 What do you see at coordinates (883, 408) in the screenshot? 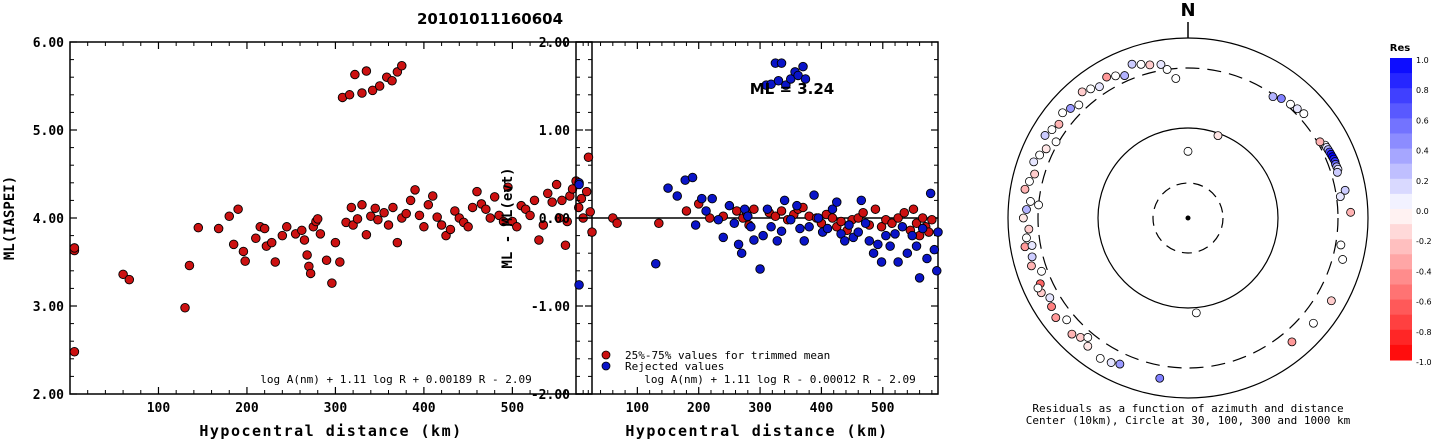
I see `middle-xtick-label: 500` at bounding box center [883, 408].